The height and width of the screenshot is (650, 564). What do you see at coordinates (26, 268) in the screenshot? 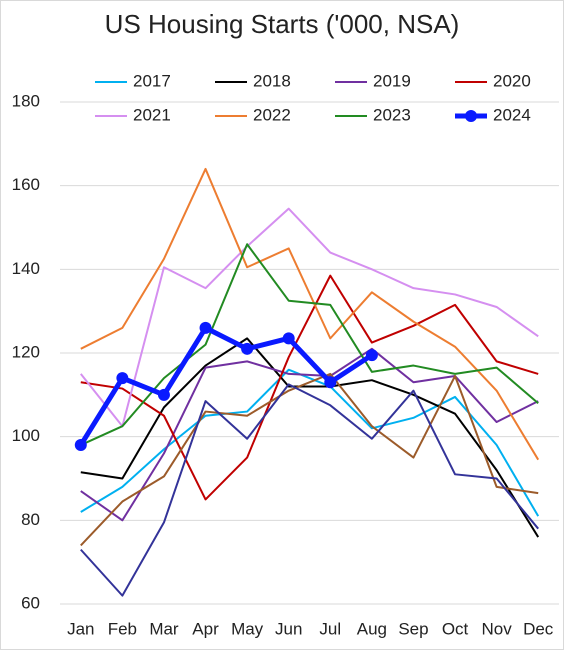
I see `y-tick-label: 140` at bounding box center [26, 268].